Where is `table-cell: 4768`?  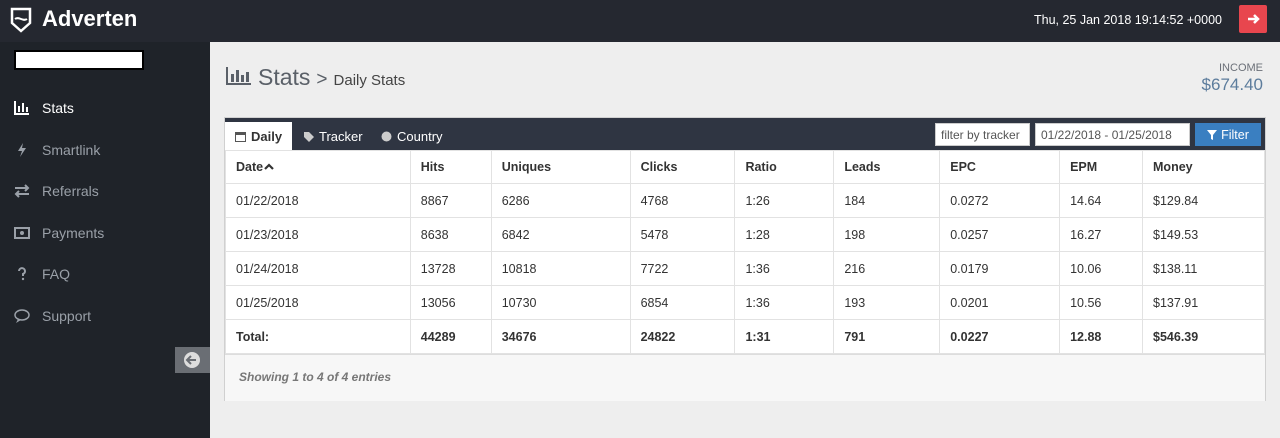
table-cell: 4768 is located at coordinates (682, 200).